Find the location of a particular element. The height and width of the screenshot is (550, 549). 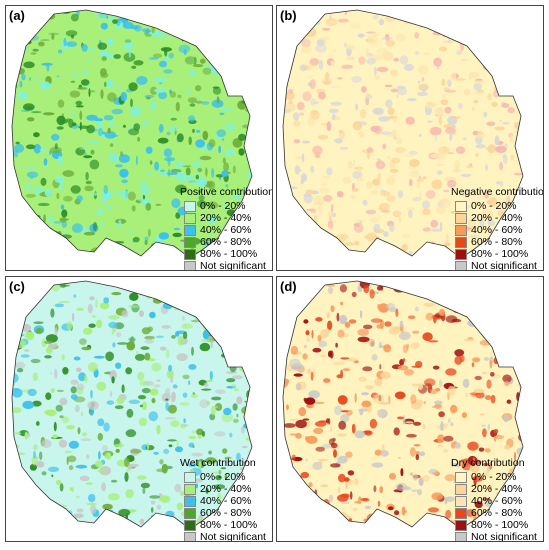

legend-title-d: Dry contribution is located at coordinates (488, 463).